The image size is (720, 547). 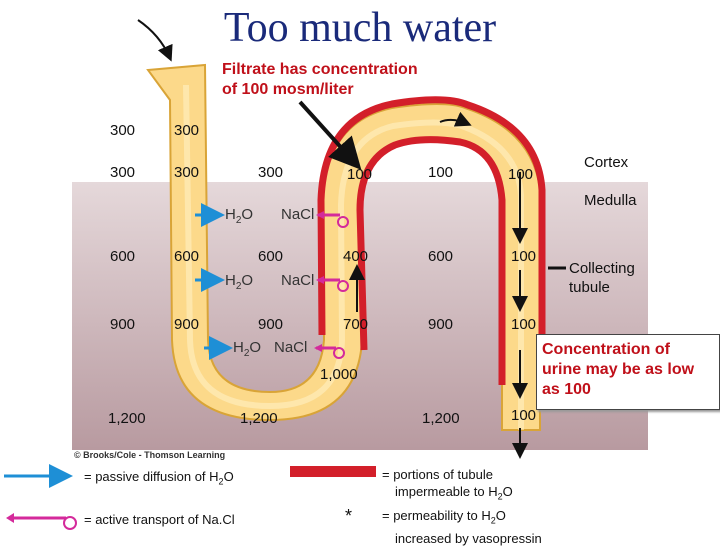 I want to click on collecting-tubule-label: Collecting tubule, so click(x=602, y=278).